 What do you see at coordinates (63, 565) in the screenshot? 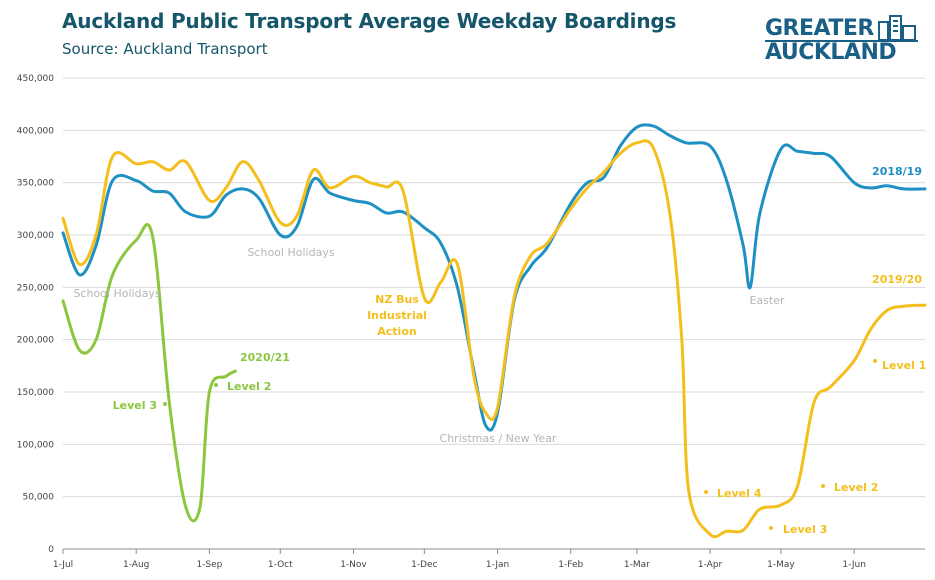
I see `x-tick-label: 1-Jul` at bounding box center [63, 565].